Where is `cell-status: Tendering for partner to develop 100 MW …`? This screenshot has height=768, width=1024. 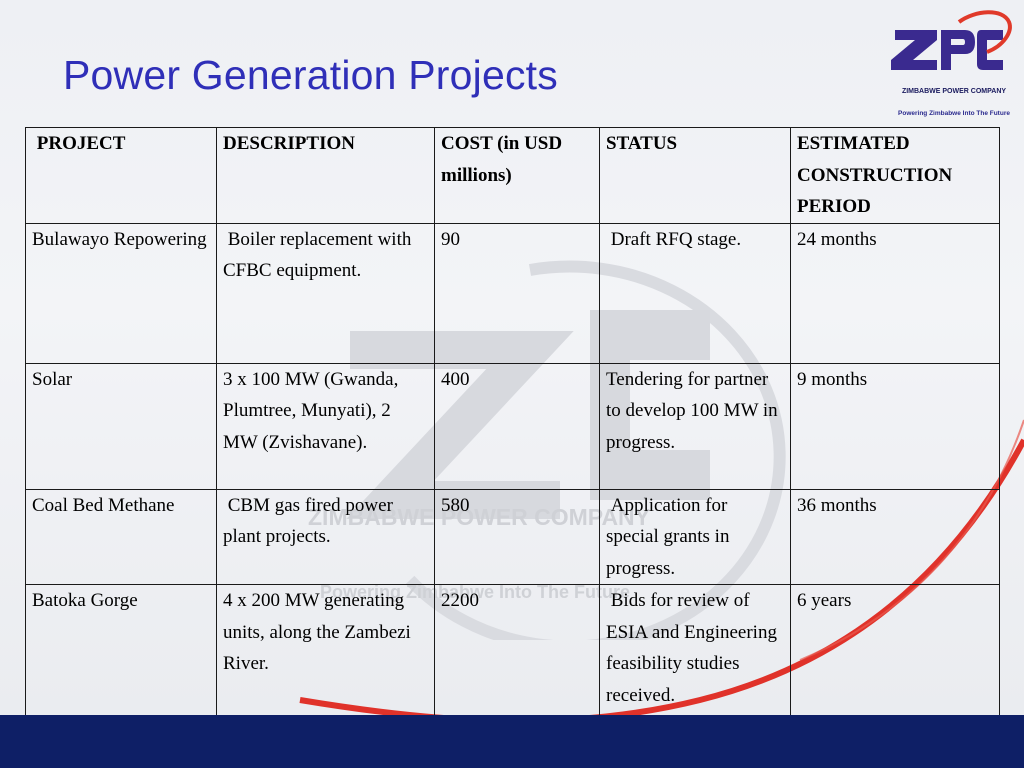 cell-status: Tendering for partner to develop 100 MW … is located at coordinates (695, 426).